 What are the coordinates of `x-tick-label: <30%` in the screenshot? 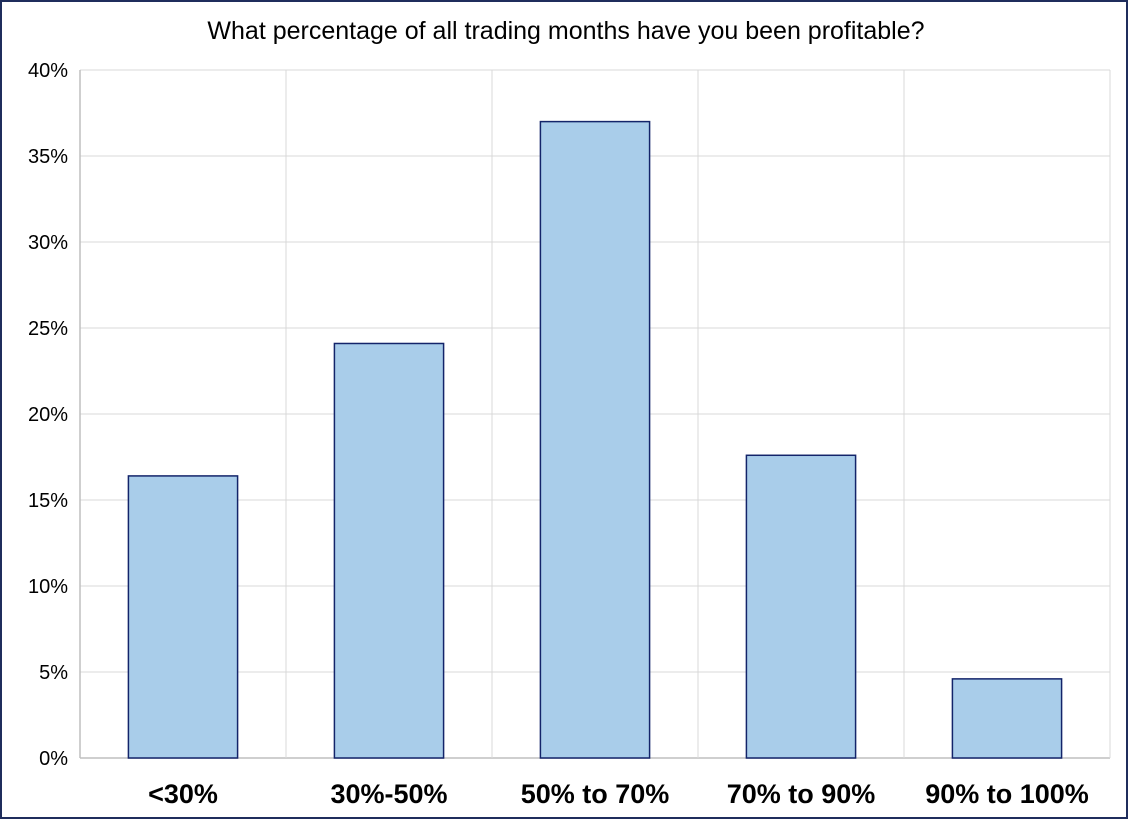 It's located at (183, 794).